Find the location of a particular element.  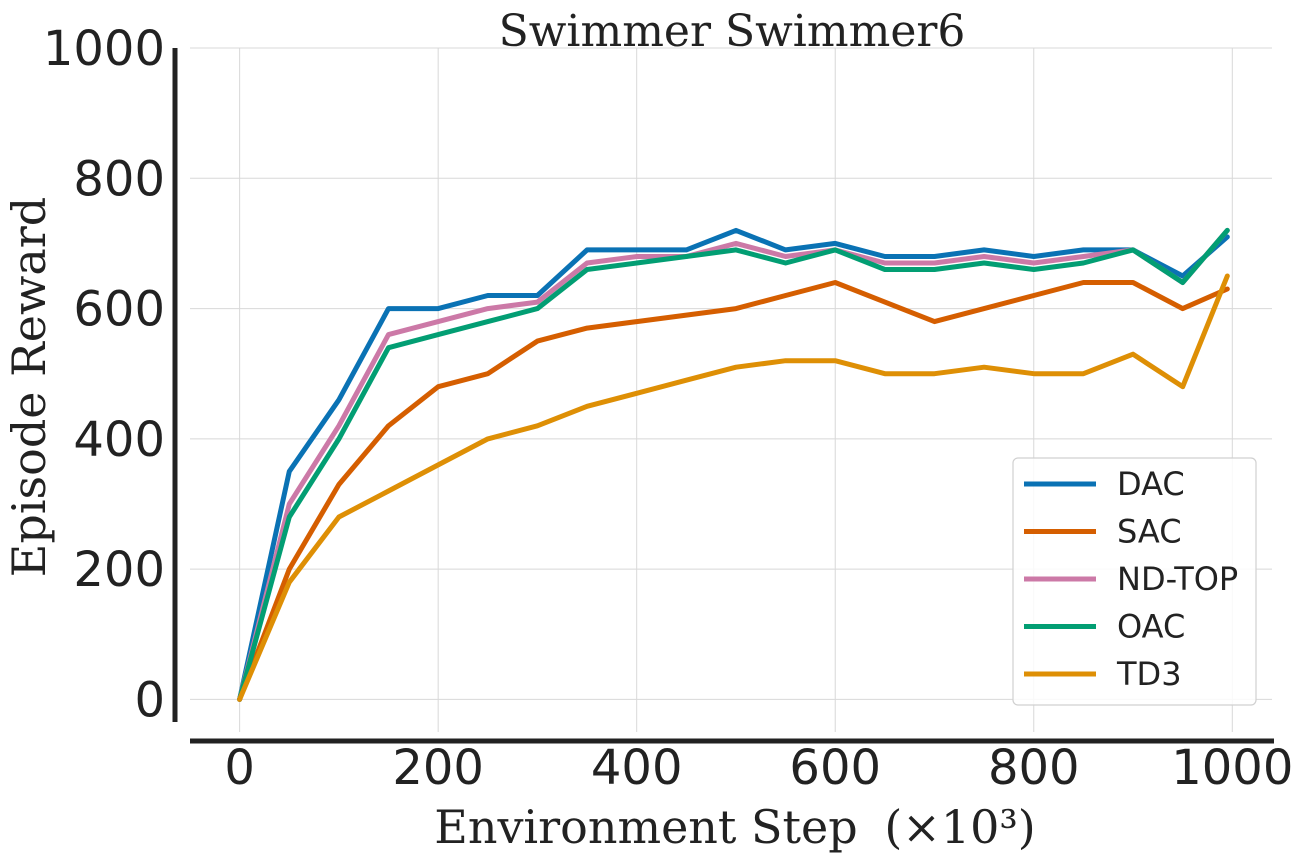

x-axis-label-text: Environment Step is located at coordinates (645, 827).